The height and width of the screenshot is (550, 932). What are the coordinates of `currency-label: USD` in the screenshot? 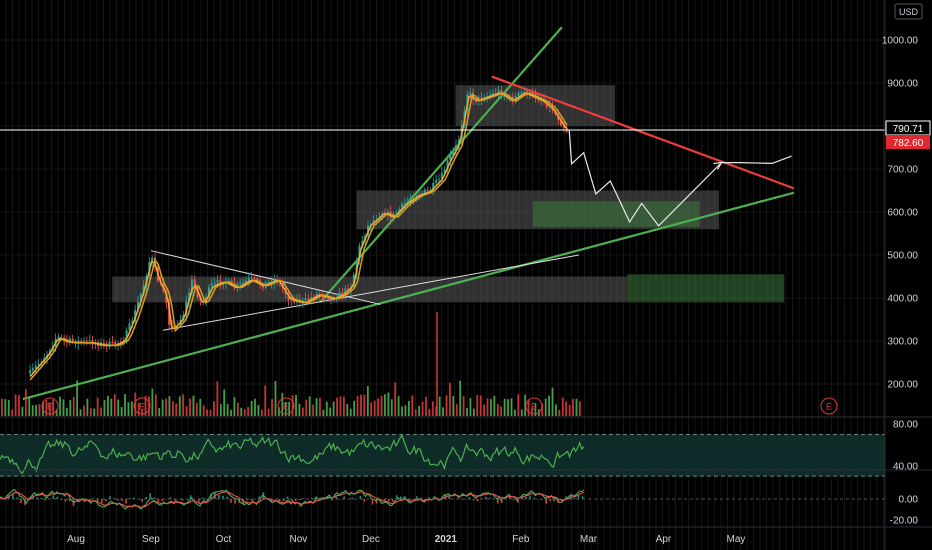 It's located at (909, 12).